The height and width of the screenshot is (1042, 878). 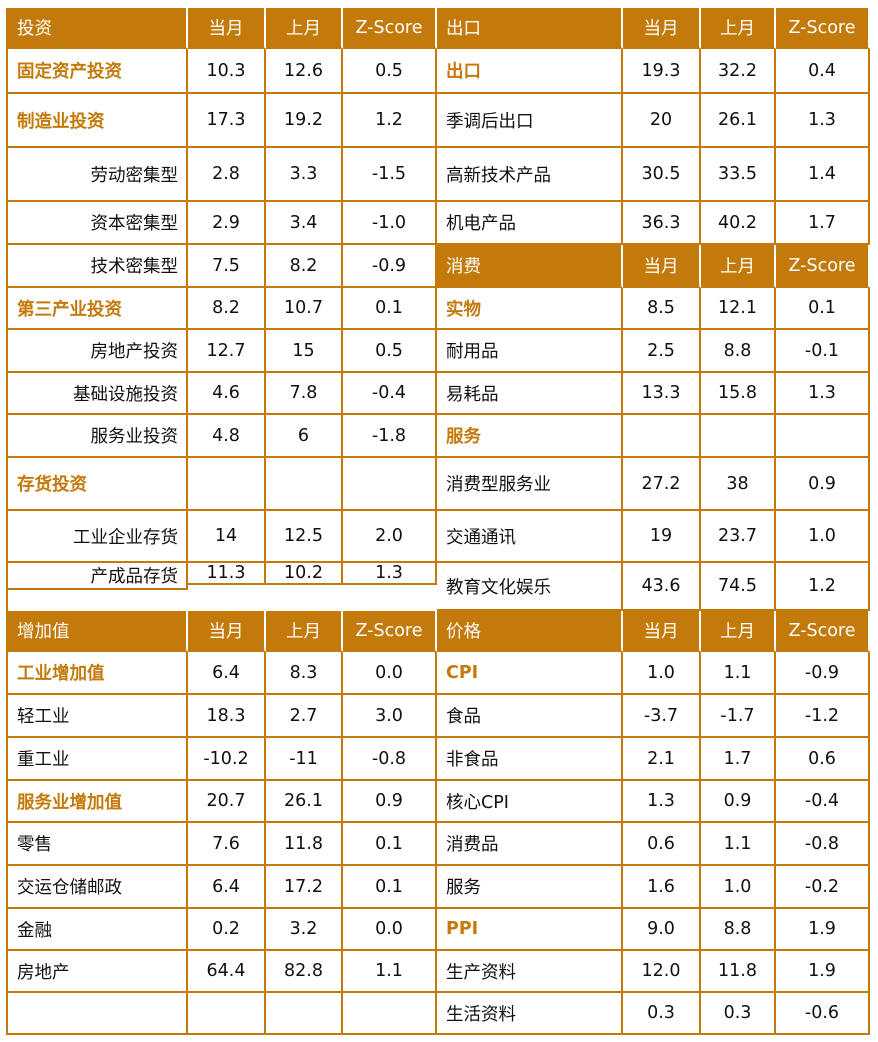 I want to click on investment-row-z-score: 0.5, so click(x=390, y=351).